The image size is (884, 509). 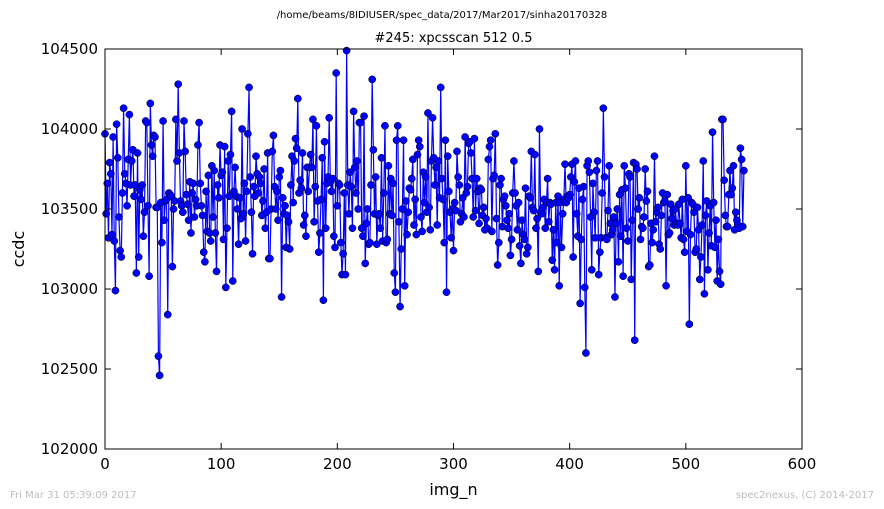 I want to click on x-axis-label: img_n, so click(x=453, y=490).